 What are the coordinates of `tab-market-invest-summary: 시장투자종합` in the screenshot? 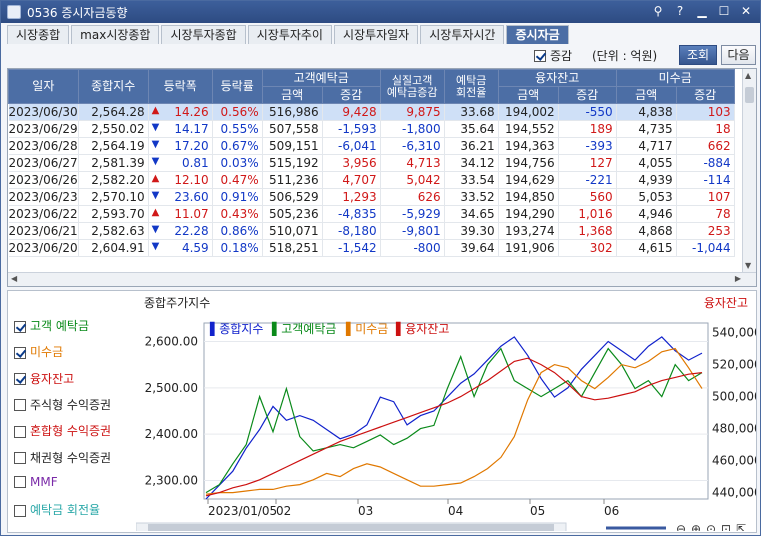 It's located at (203, 34).